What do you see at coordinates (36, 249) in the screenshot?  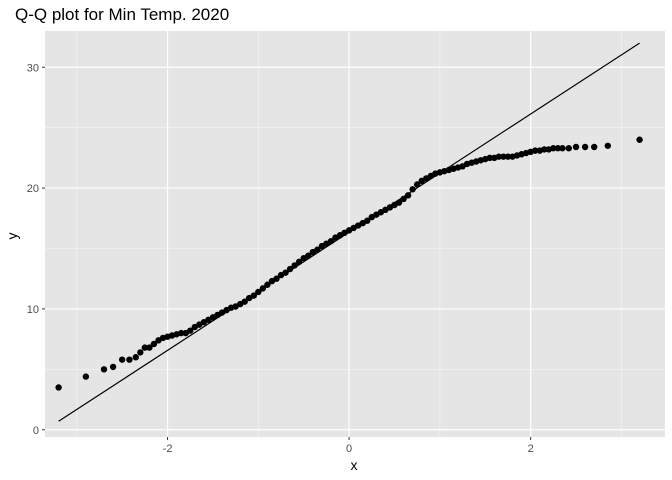 I see `y-axis-ticks: 0 10 20 30` at bounding box center [36, 249].